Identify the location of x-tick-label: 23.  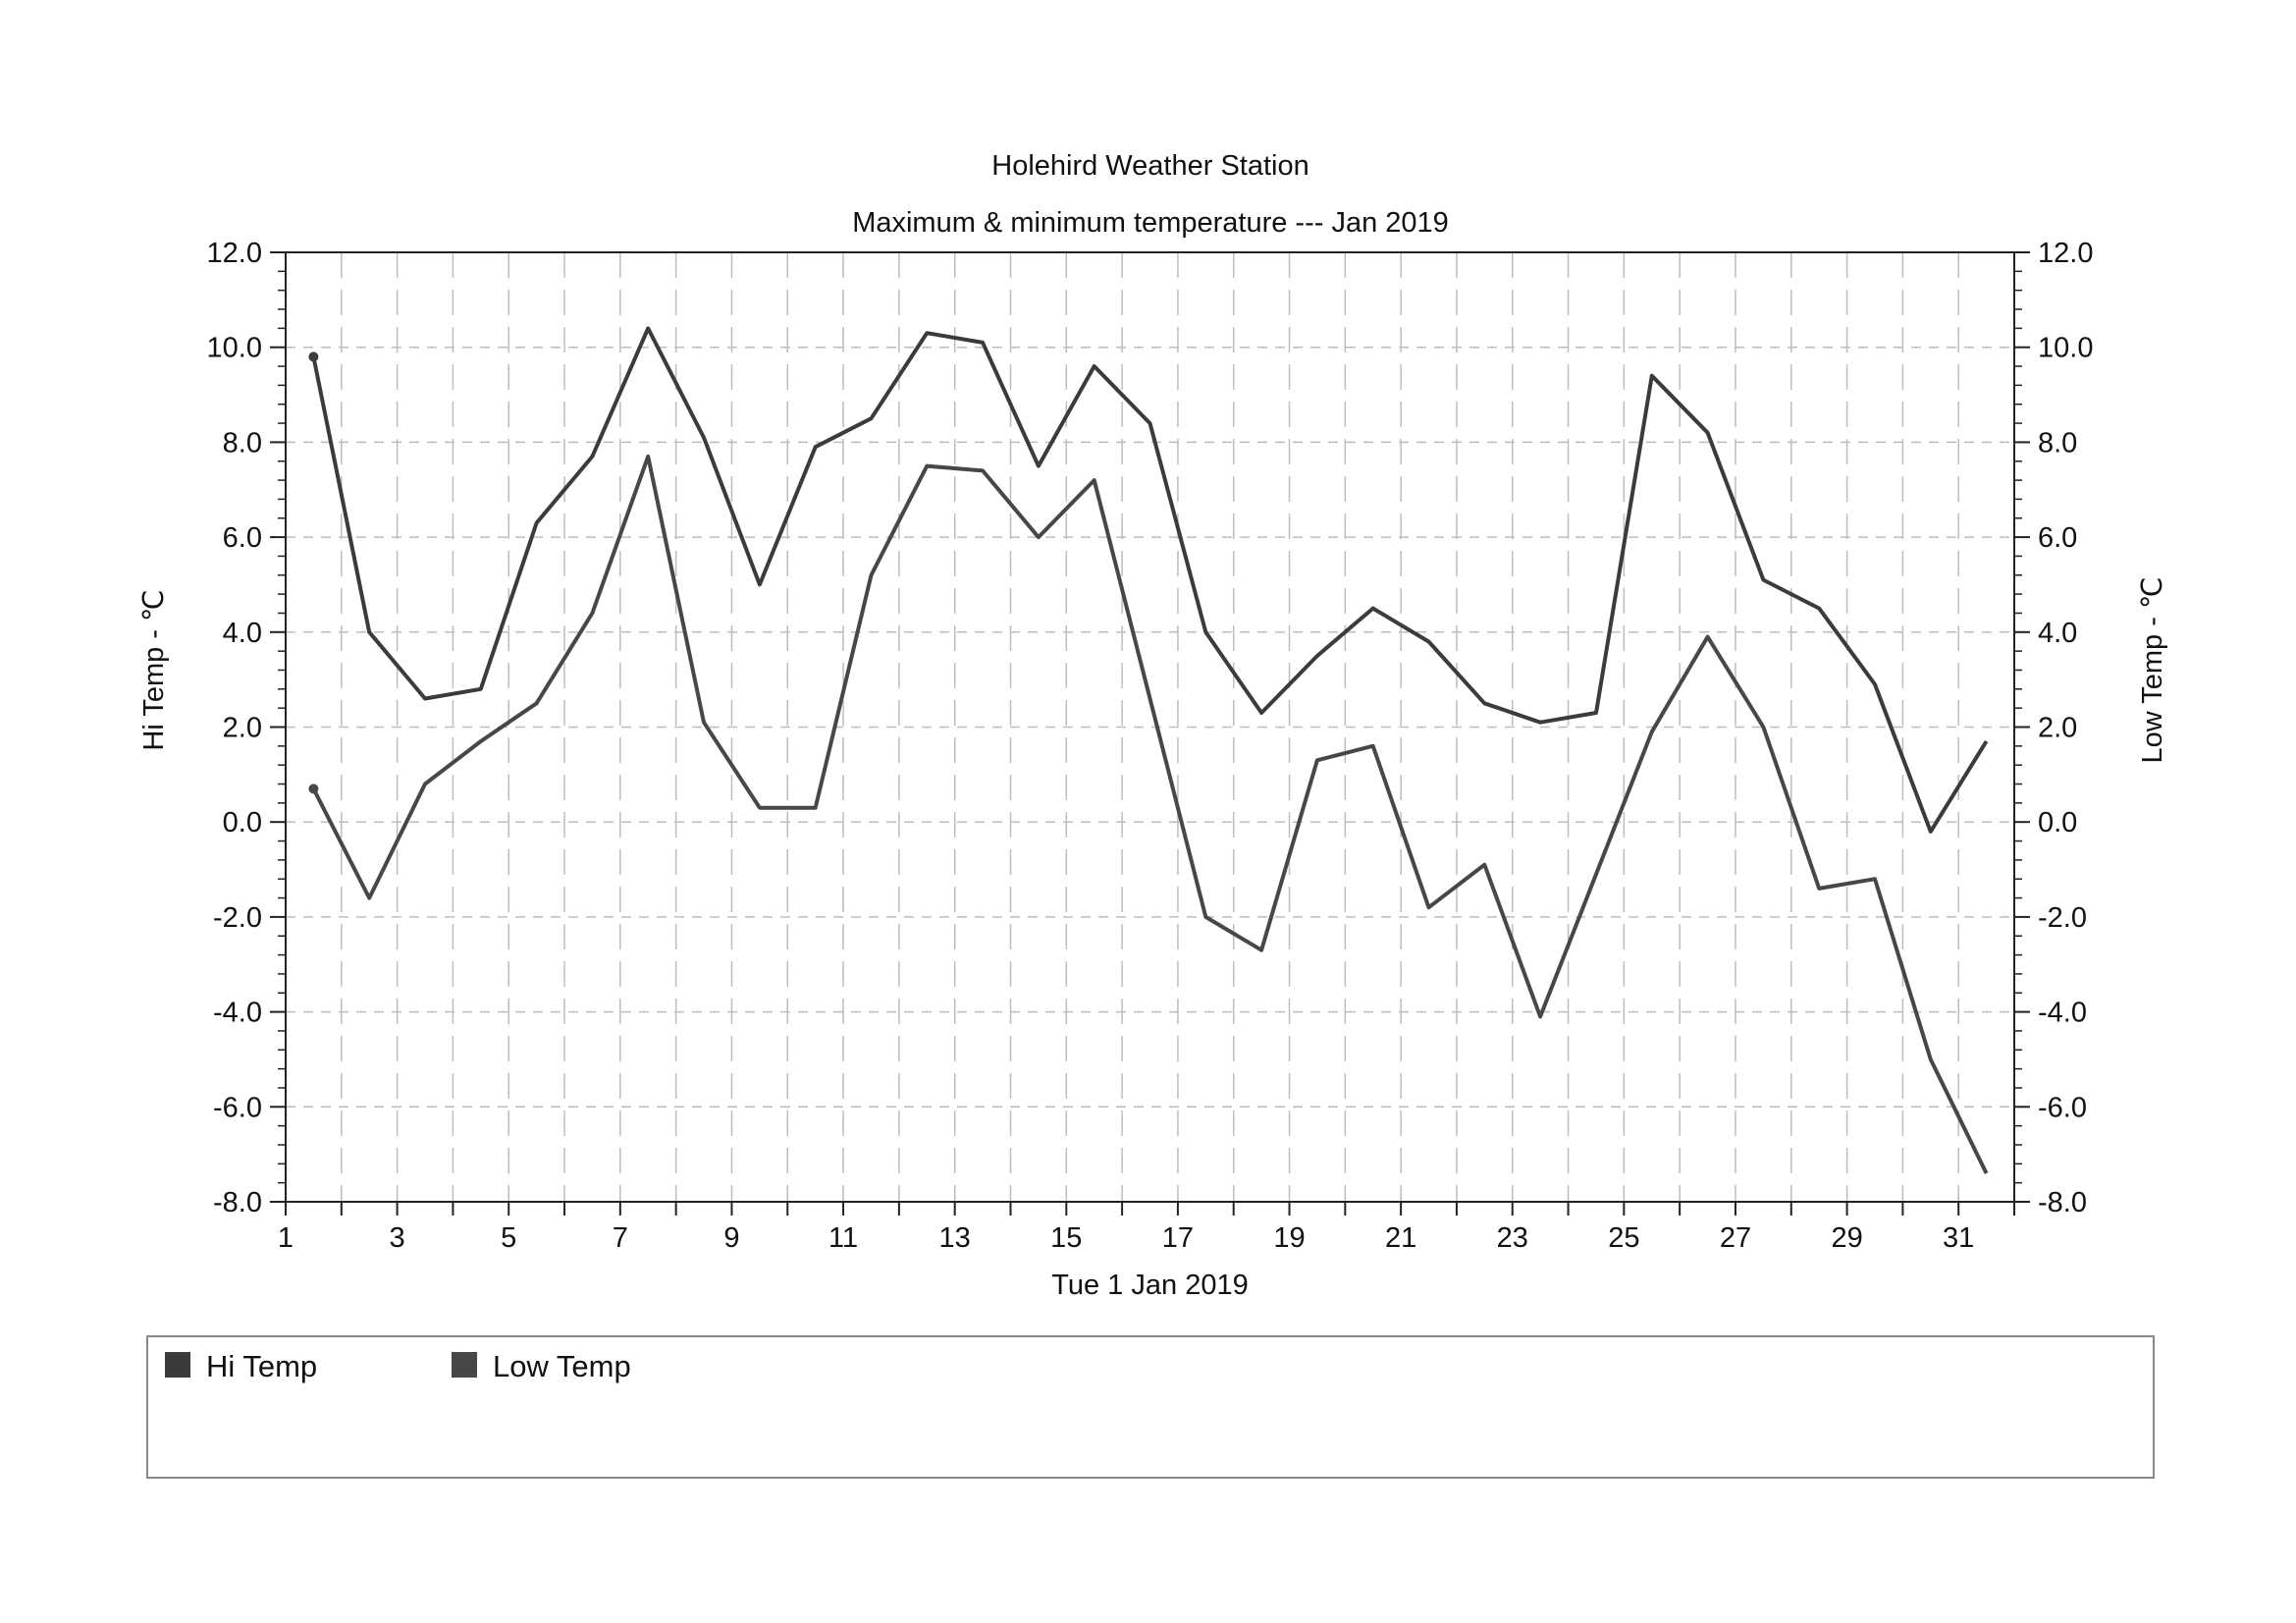
(1512, 1238).